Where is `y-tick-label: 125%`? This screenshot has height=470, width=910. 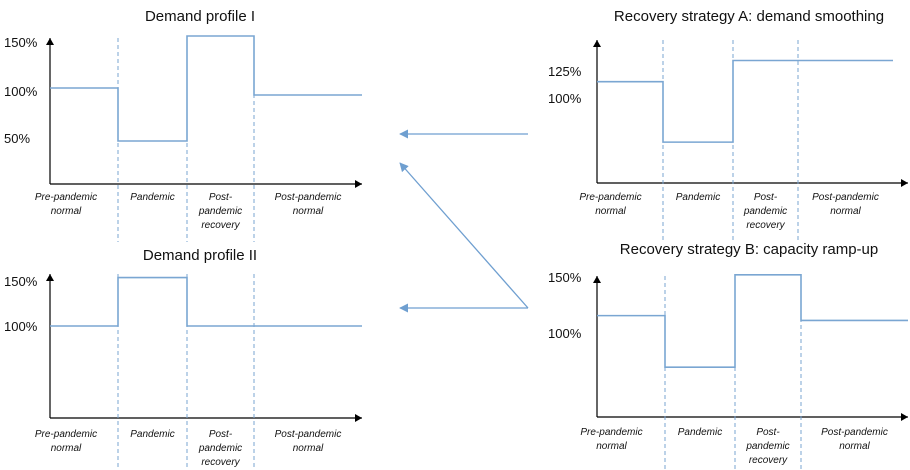 y-tick-label: 125% is located at coordinates (565, 71).